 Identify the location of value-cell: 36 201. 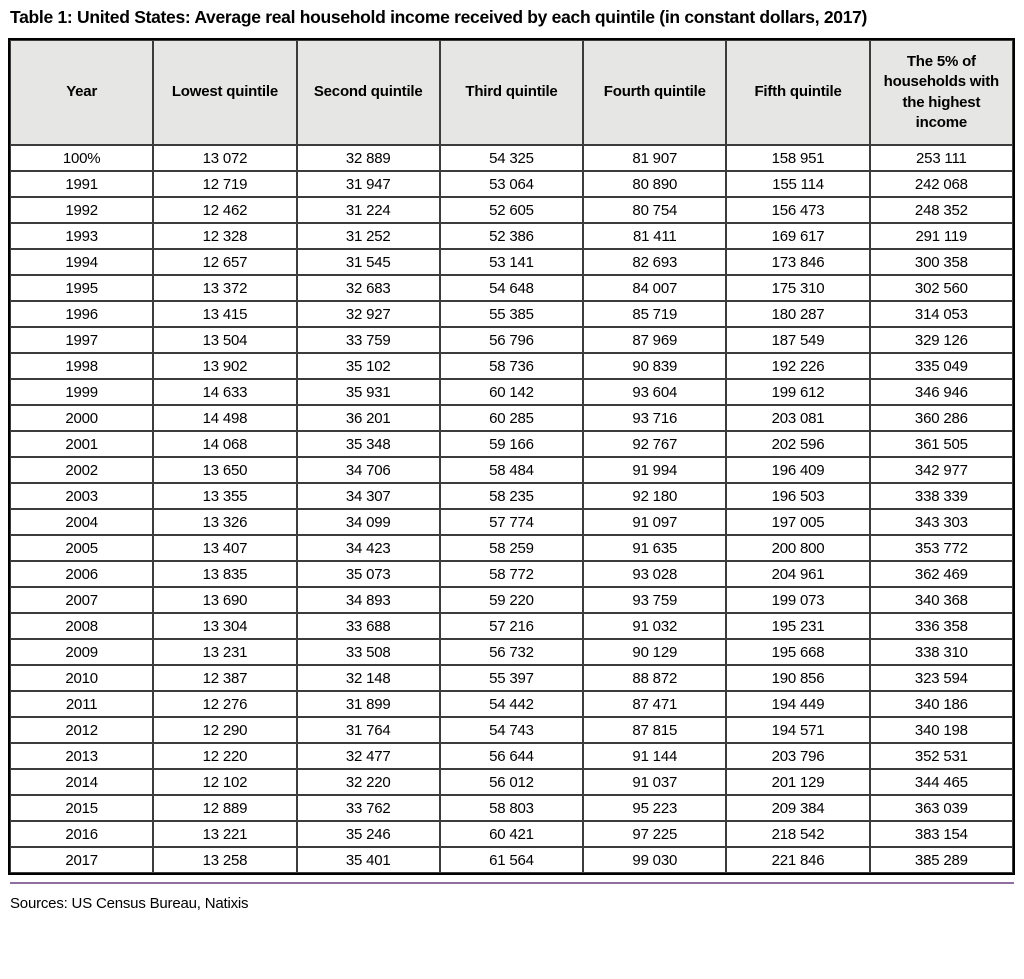
(368, 418).